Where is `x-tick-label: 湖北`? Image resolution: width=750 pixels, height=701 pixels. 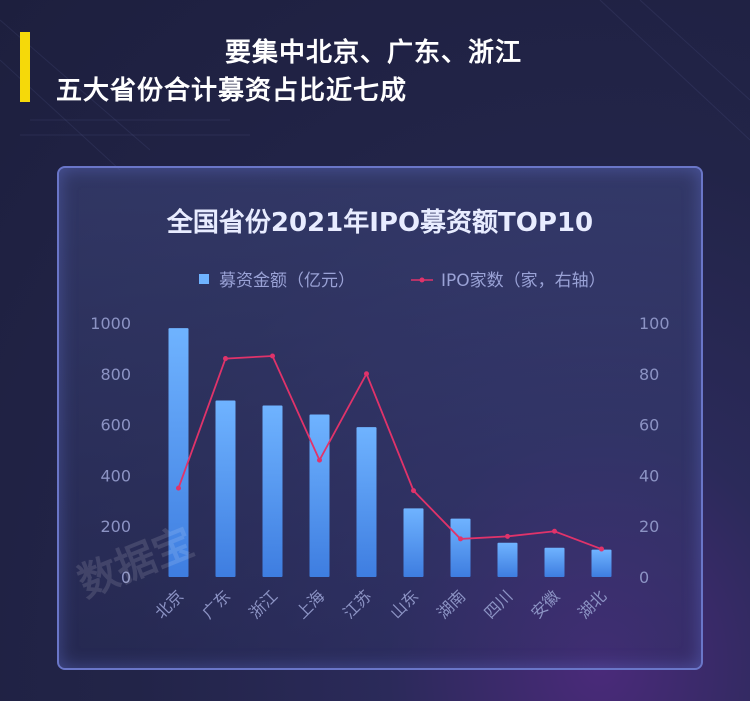
x-tick-label: 湖北 is located at coordinates (592, 604).